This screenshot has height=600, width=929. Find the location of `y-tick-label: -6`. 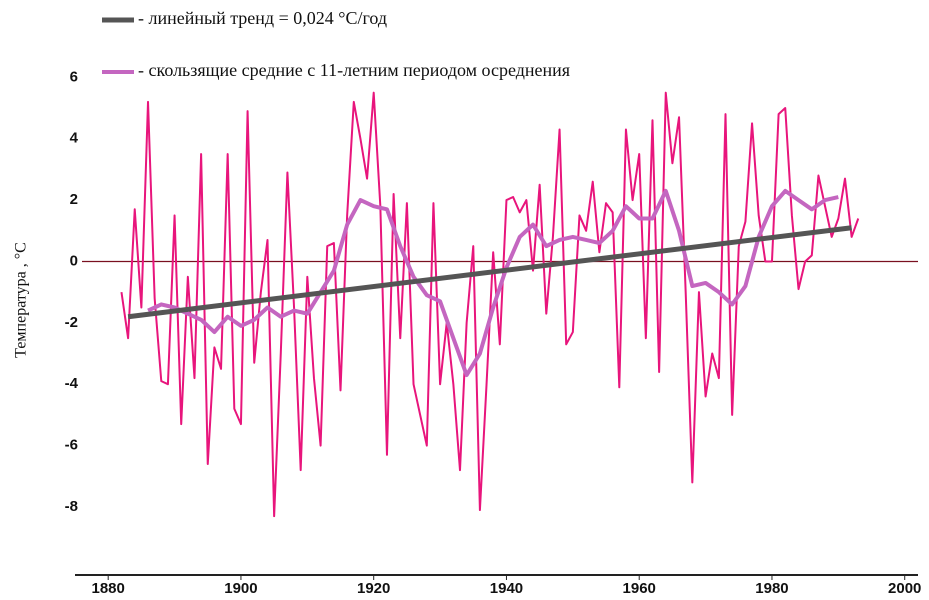

y-tick-label: -6 is located at coordinates (71, 445).